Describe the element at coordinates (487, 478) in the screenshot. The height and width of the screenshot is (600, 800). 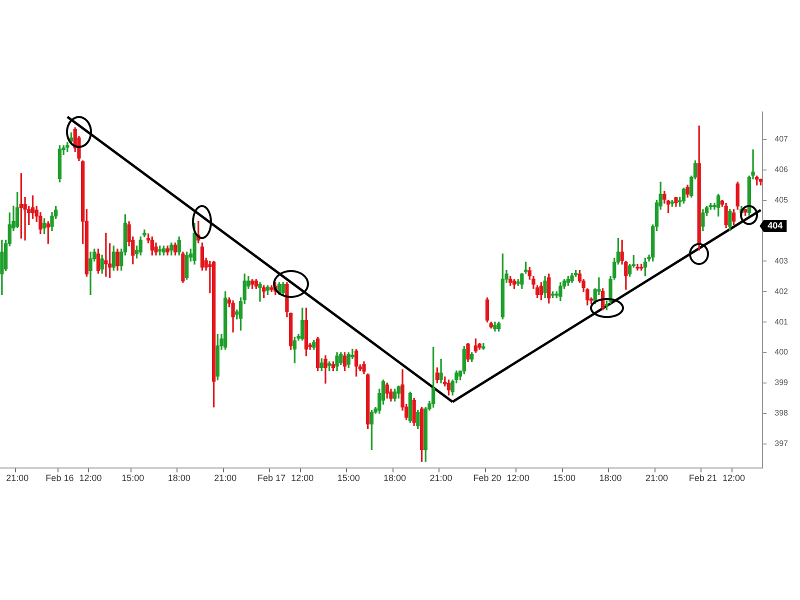
I see `x-tick-label: Feb 20` at that location.